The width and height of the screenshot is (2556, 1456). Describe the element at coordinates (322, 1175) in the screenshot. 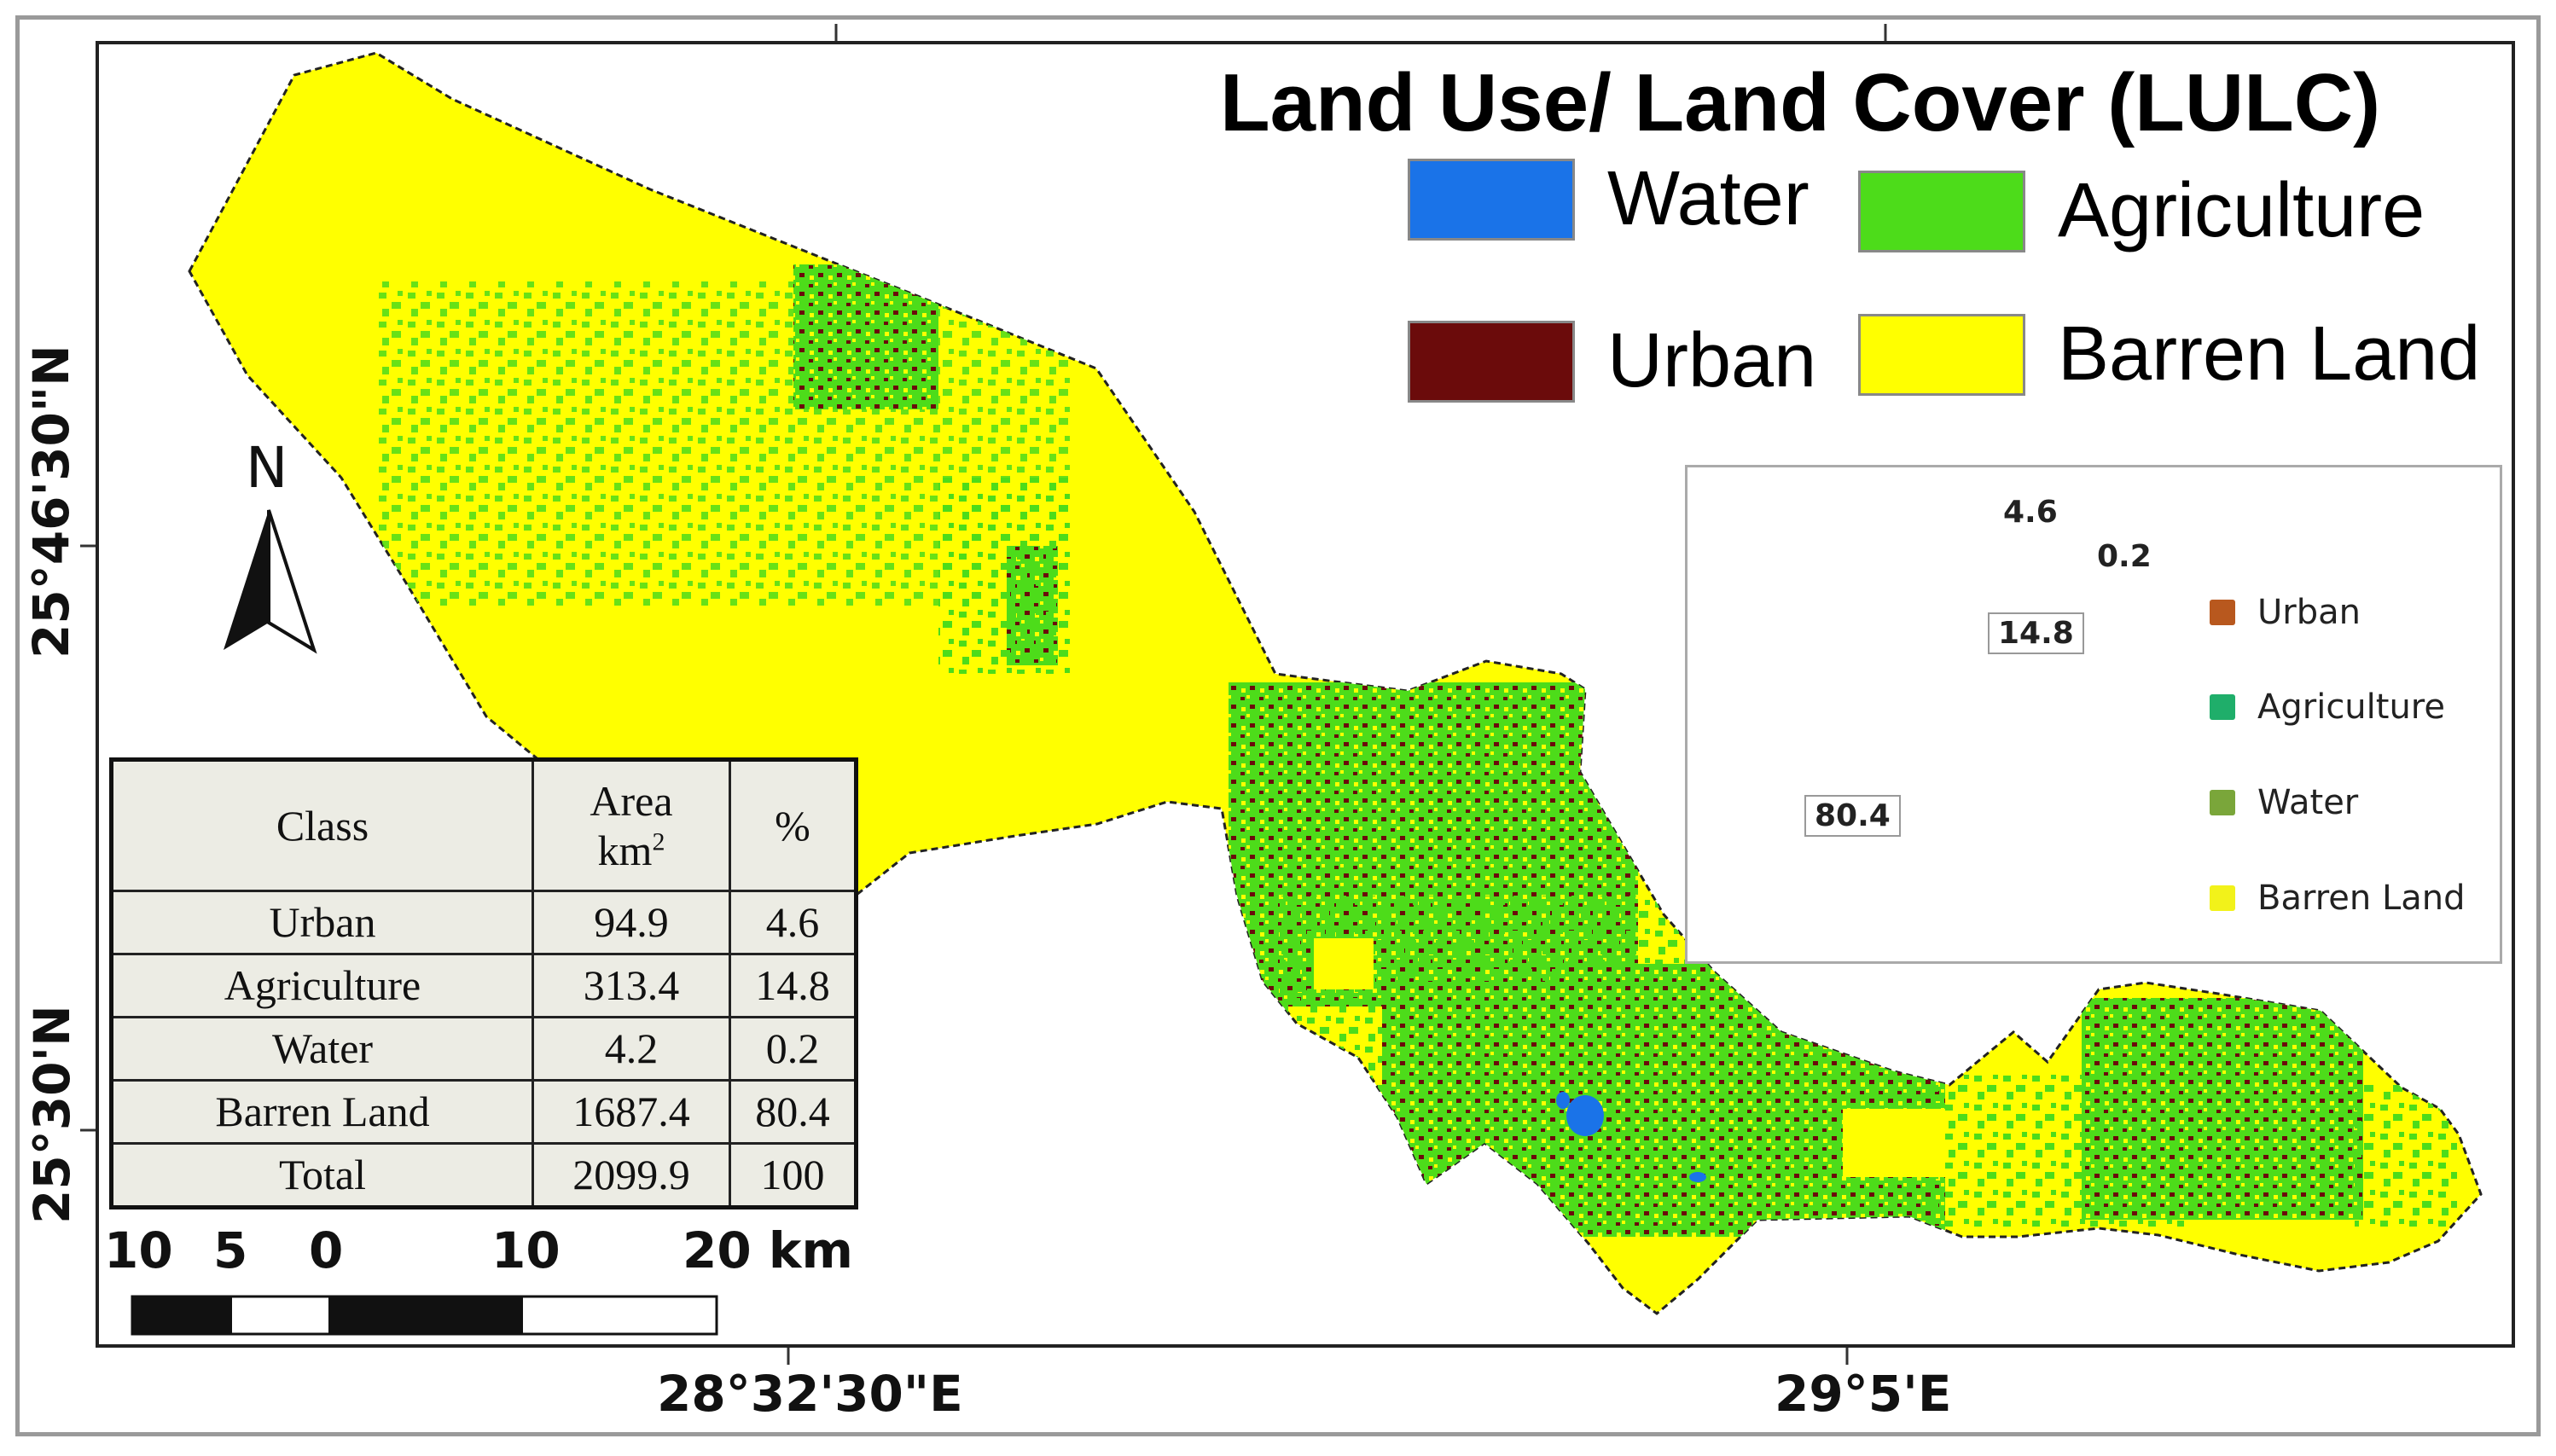

I see `cell-class: Total` at that location.